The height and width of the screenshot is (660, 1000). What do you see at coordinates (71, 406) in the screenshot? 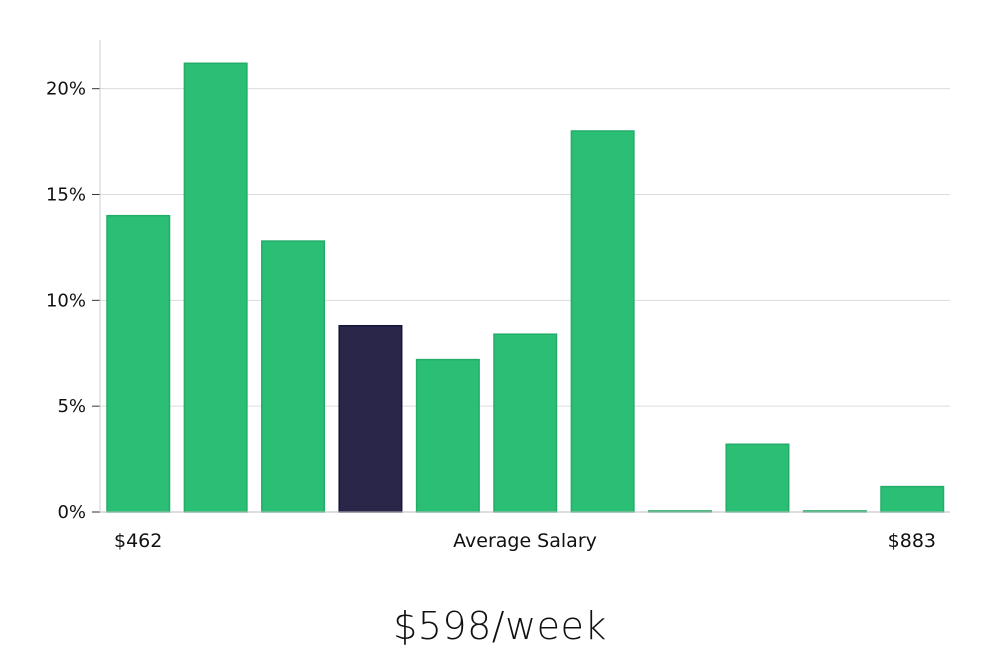
I see `y-tick-label: 5%` at bounding box center [71, 406].